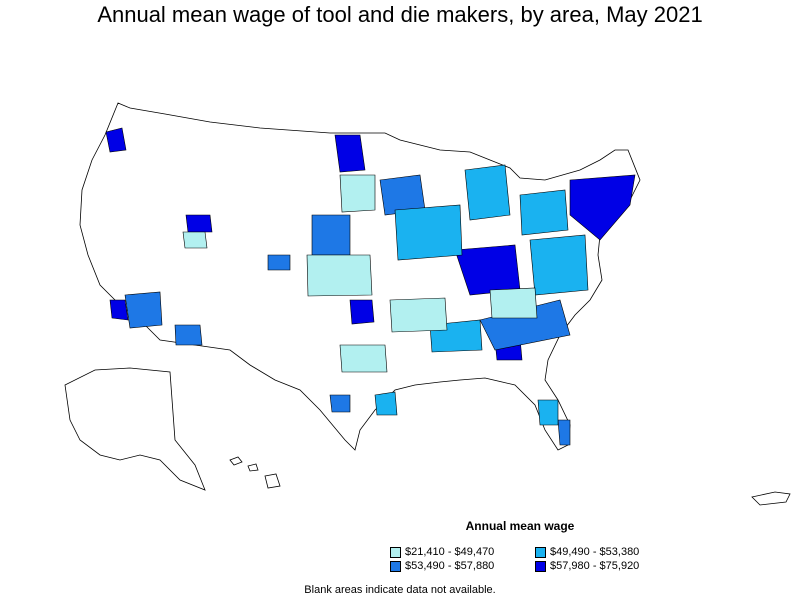 Image resolution: width=800 pixels, height=600 pixels. I want to click on region-kansas, so click(339, 275).